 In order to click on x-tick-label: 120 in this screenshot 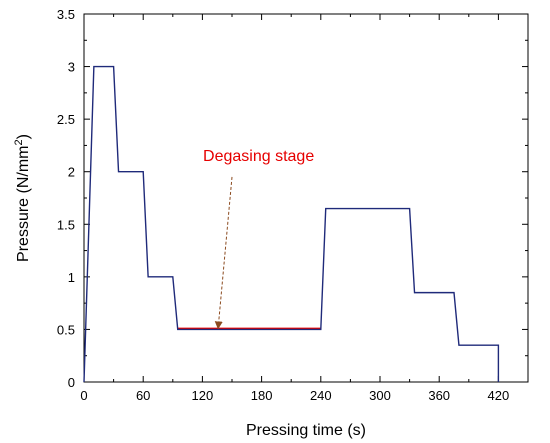, I will do `click(203, 395)`.